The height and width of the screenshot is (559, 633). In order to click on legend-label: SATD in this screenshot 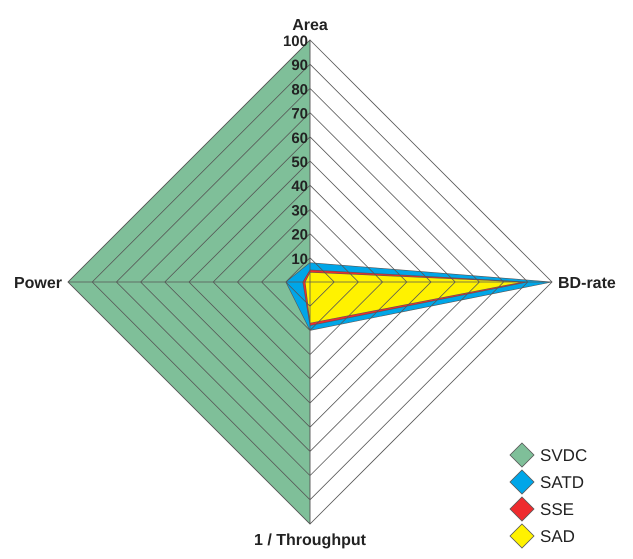, I will do `click(562, 482)`.